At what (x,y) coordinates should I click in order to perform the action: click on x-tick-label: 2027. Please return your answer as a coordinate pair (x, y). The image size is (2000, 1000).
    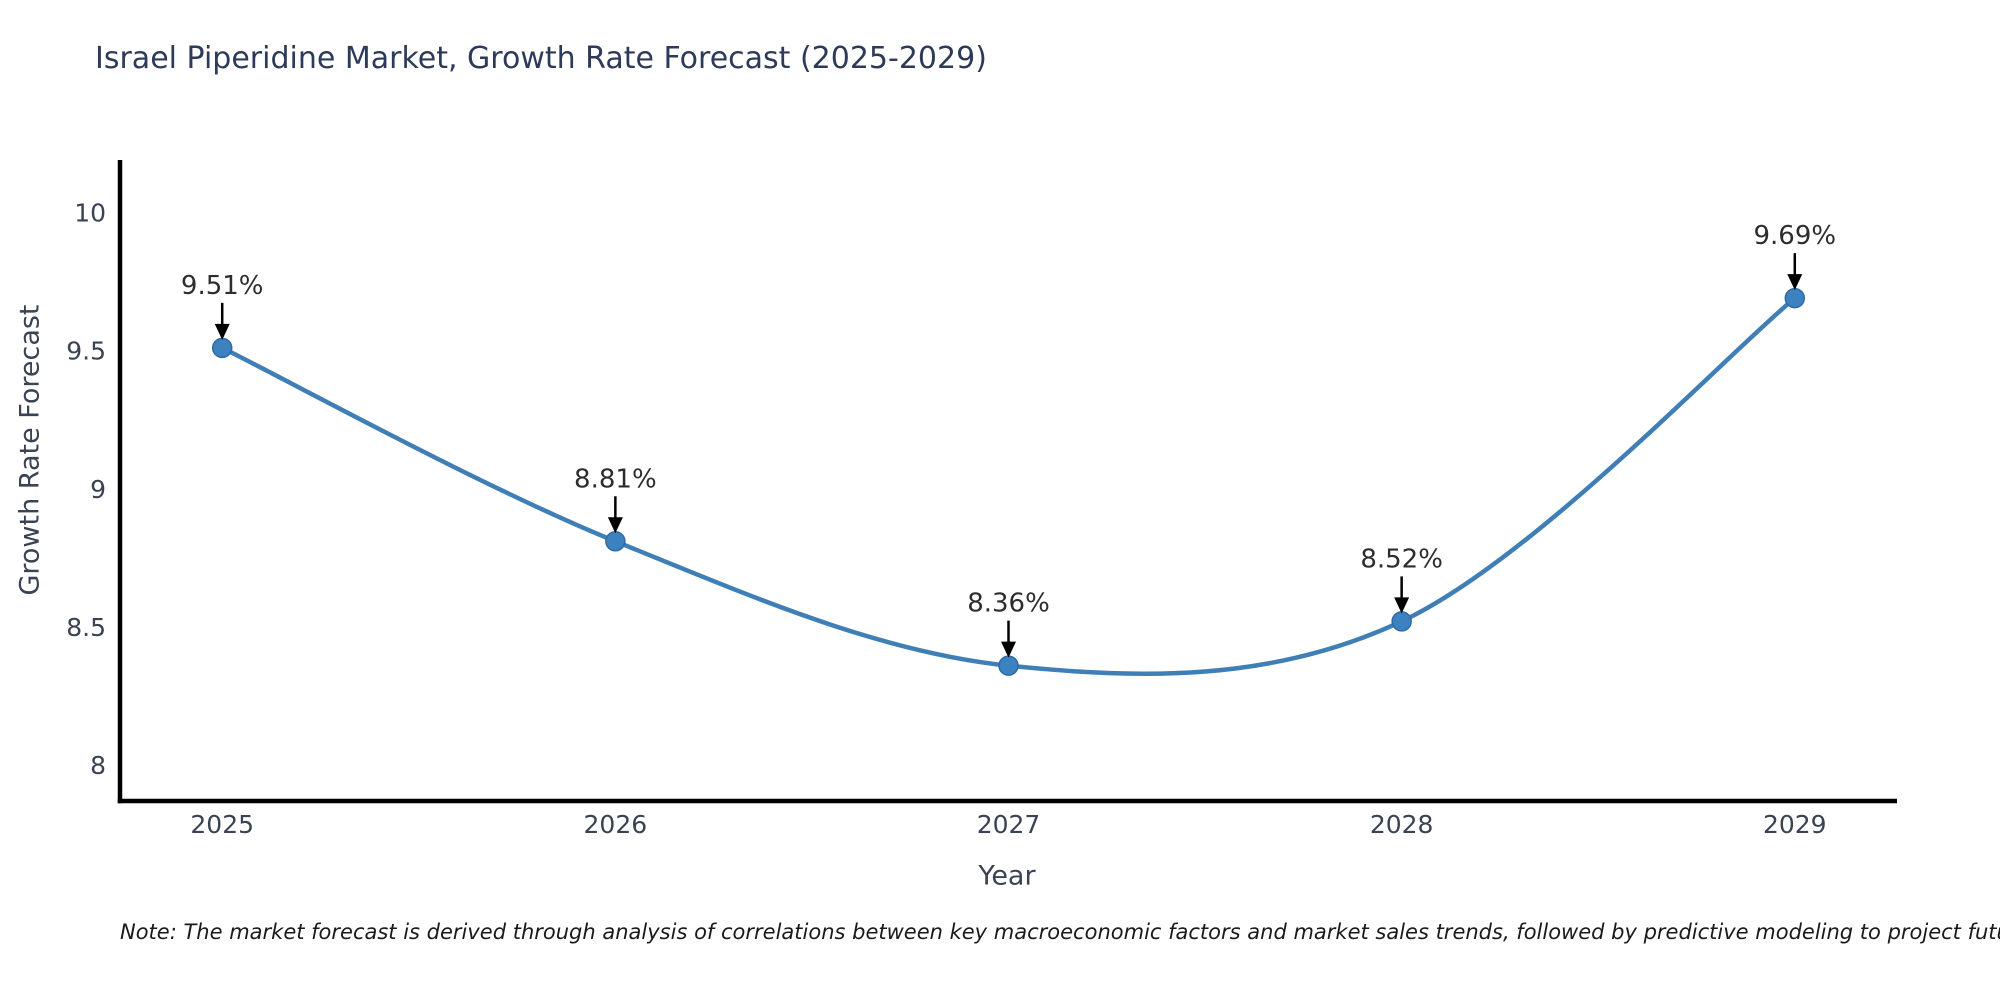
    Looking at the image, I should click on (1009, 824).